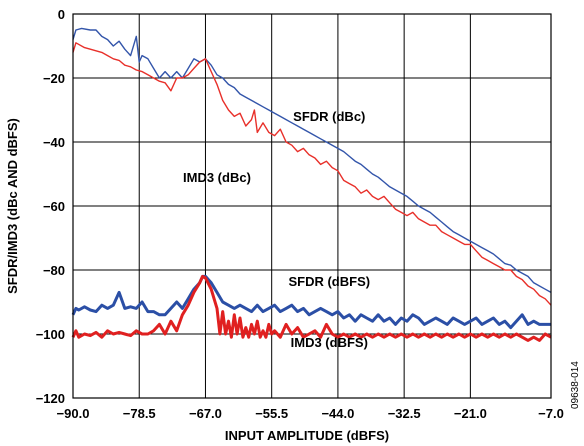  Describe the element at coordinates (54, 206) in the screenshot. I see `y-tick-label: −60` at that location.